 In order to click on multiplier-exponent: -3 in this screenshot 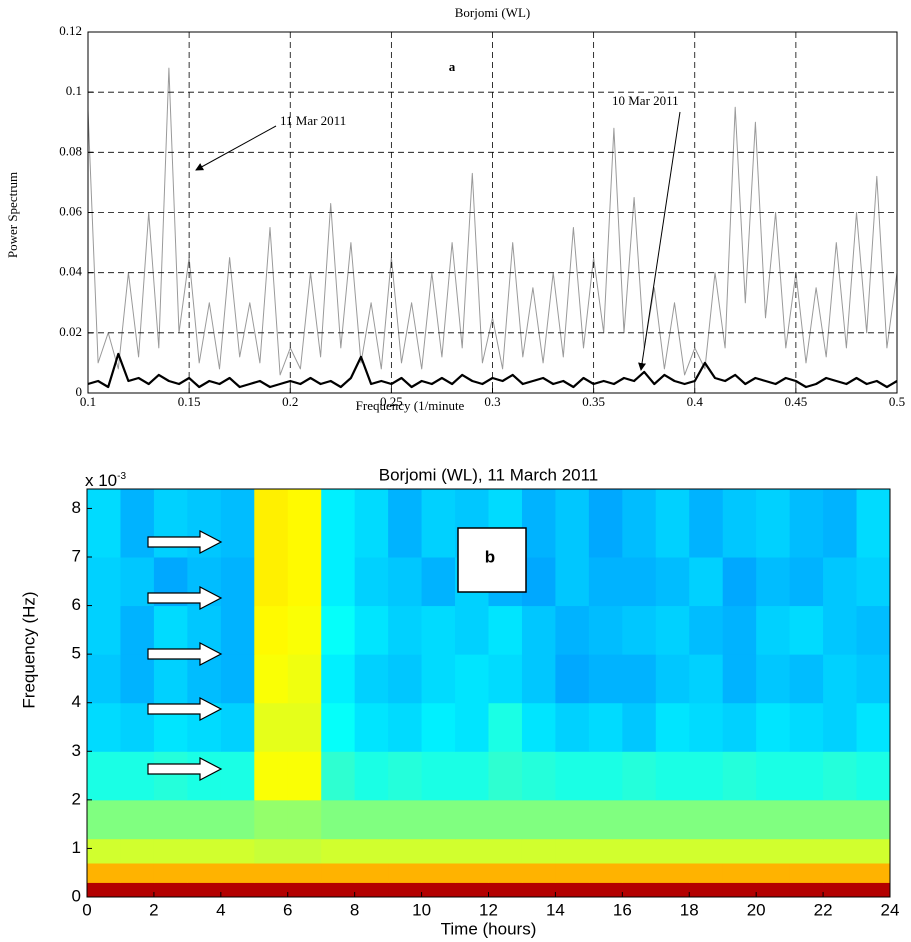, I will do `click(121, 476)`.